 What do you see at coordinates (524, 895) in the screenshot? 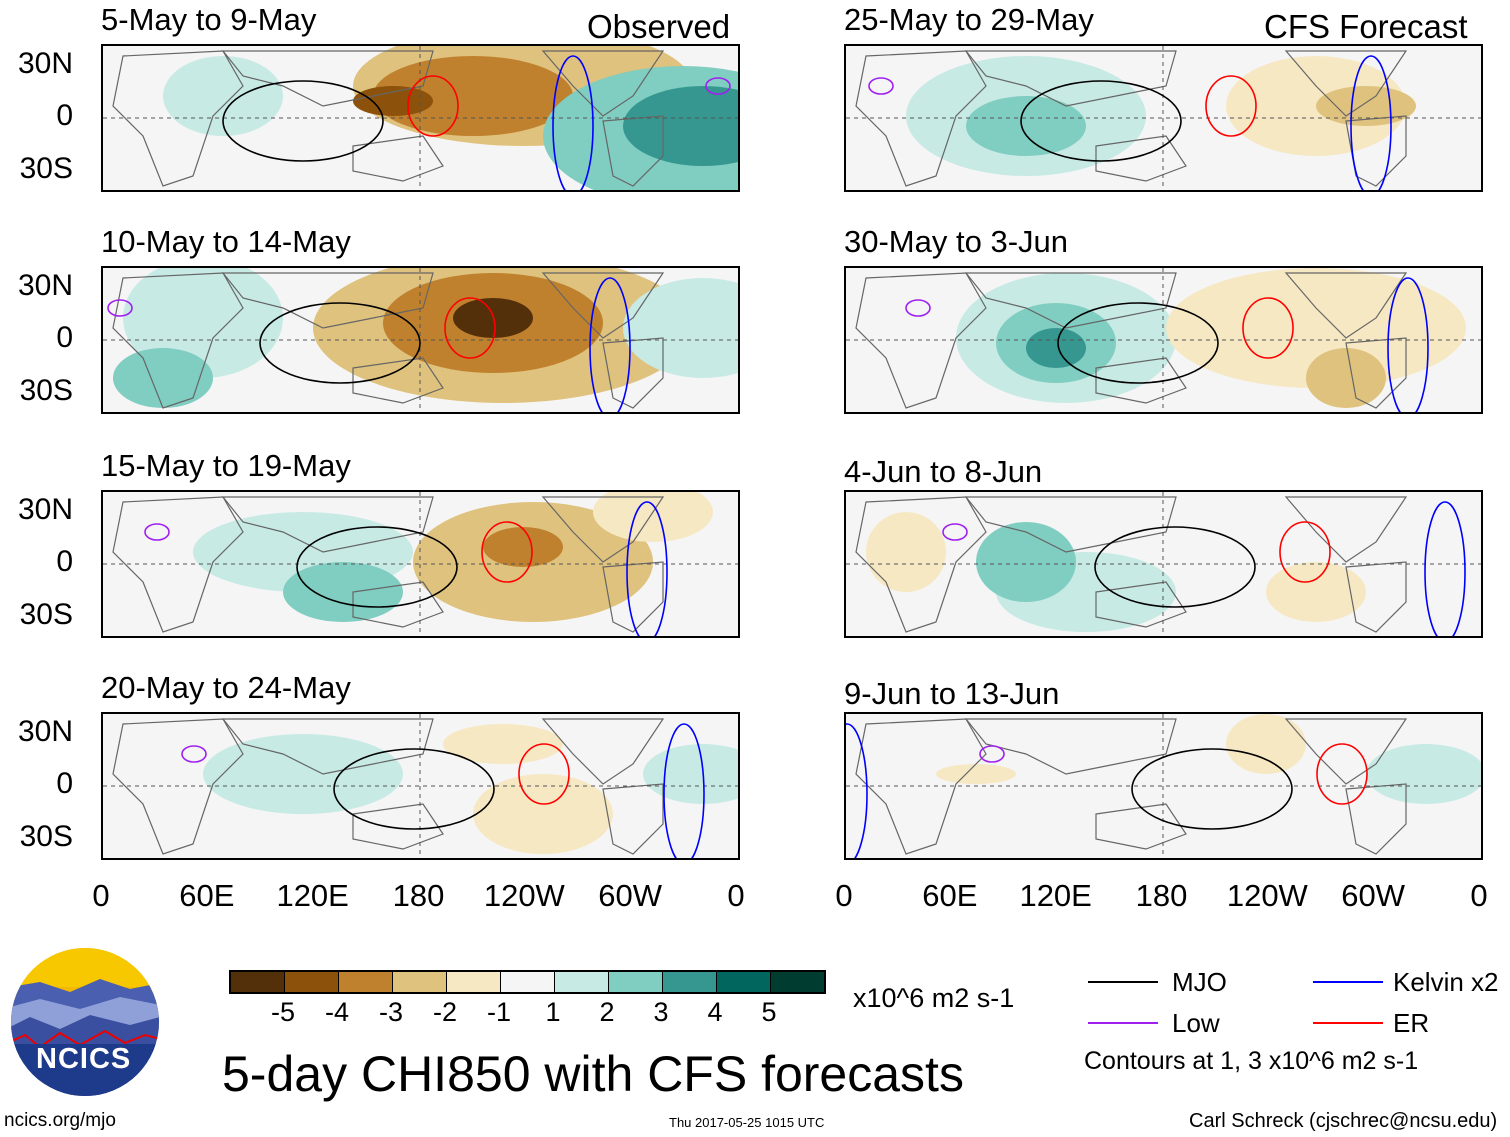
I see `lon-label: 120W` at bounding box center [524, 895].